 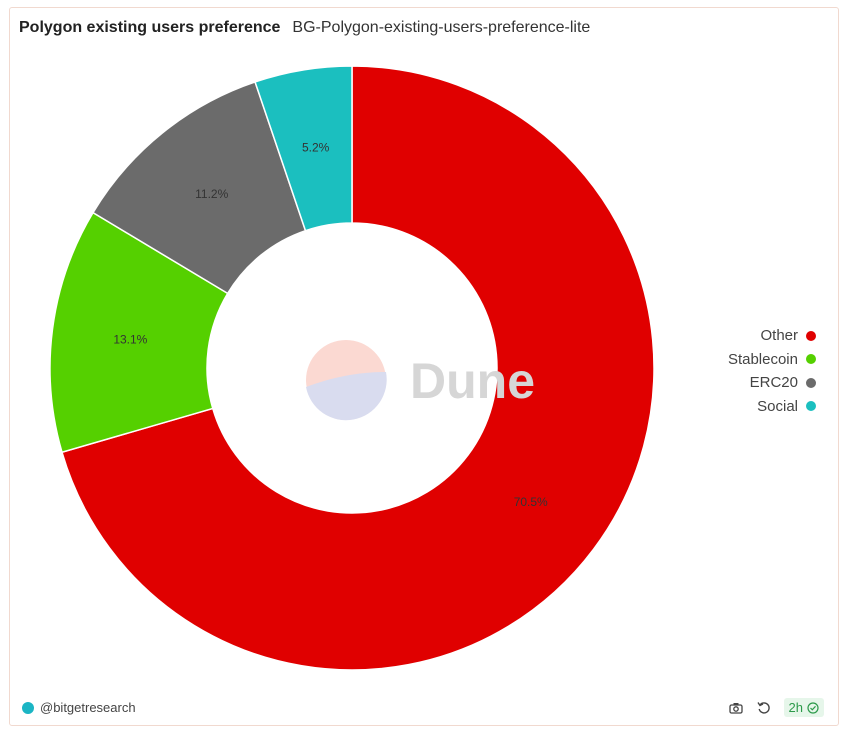 I want to click on dune-logo-icon, so click(x=346, y=380).